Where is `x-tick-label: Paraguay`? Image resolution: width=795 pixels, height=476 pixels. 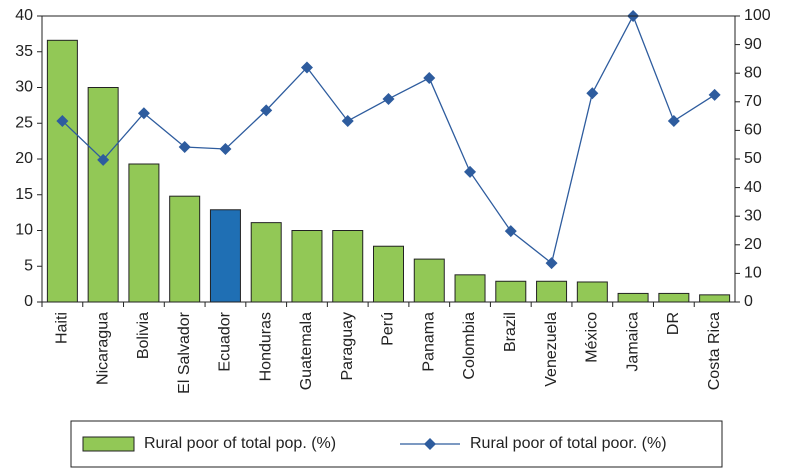 x-tick-label: Paraguay is located at coordinates (347, 346).